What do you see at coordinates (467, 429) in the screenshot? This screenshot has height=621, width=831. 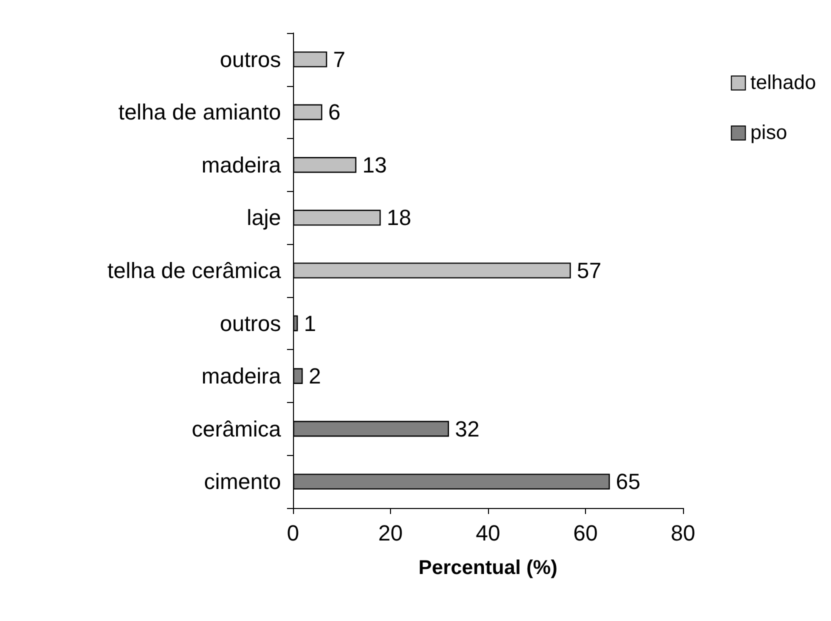 I see `data-label: 32` at bounding box center [467, 429].